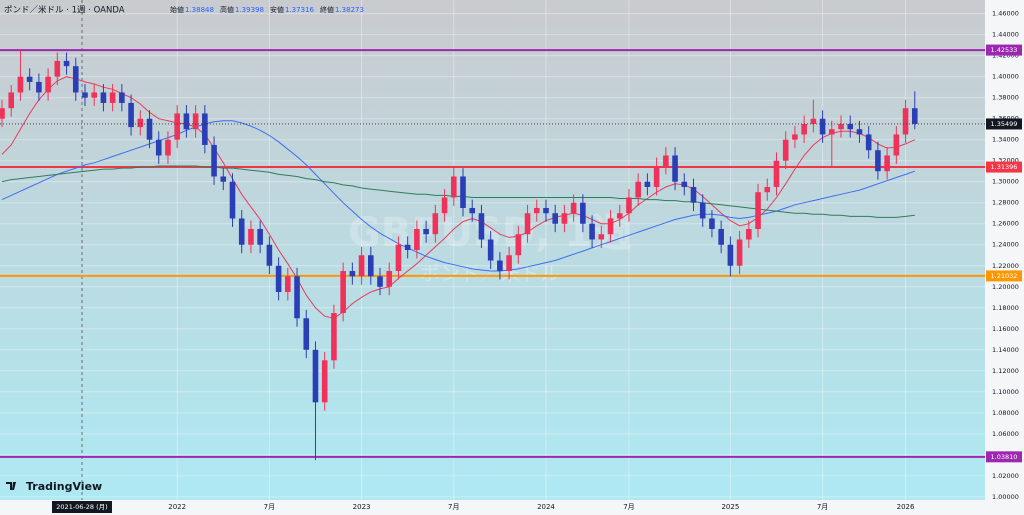  What do you see at coordinates (1005, 308) in the screenshot?
I see `y-tick-label: 1.18000` at bounding box center [1005, 308].